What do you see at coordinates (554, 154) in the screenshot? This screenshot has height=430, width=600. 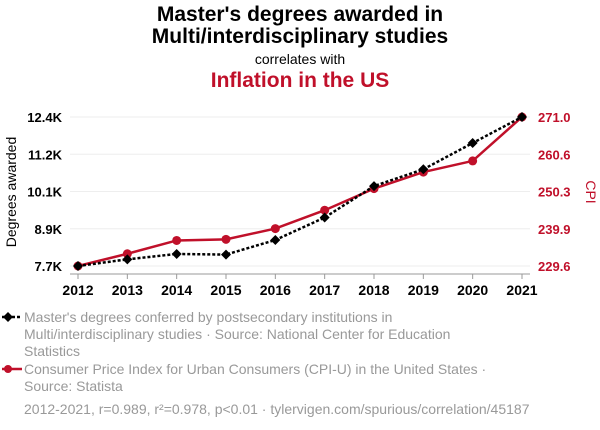 I see `y-right-tick-label: 260.6` at bounding box center [554, 154].